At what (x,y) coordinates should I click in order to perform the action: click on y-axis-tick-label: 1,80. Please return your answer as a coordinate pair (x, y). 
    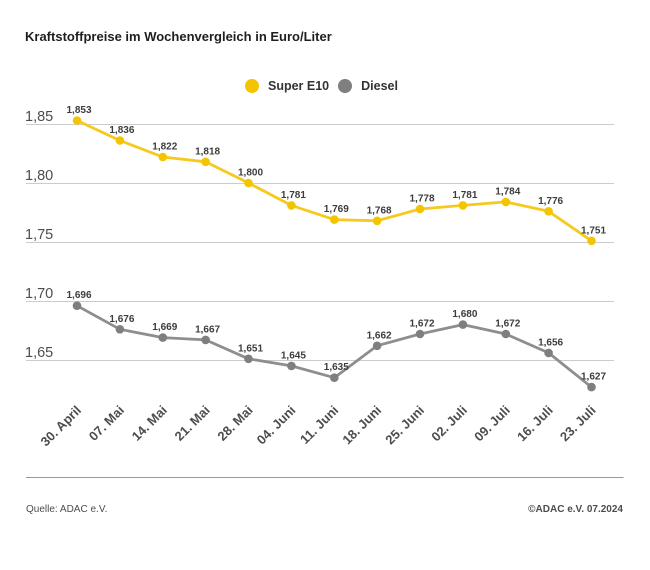
    Looking at the image, I should click on (39, 176).